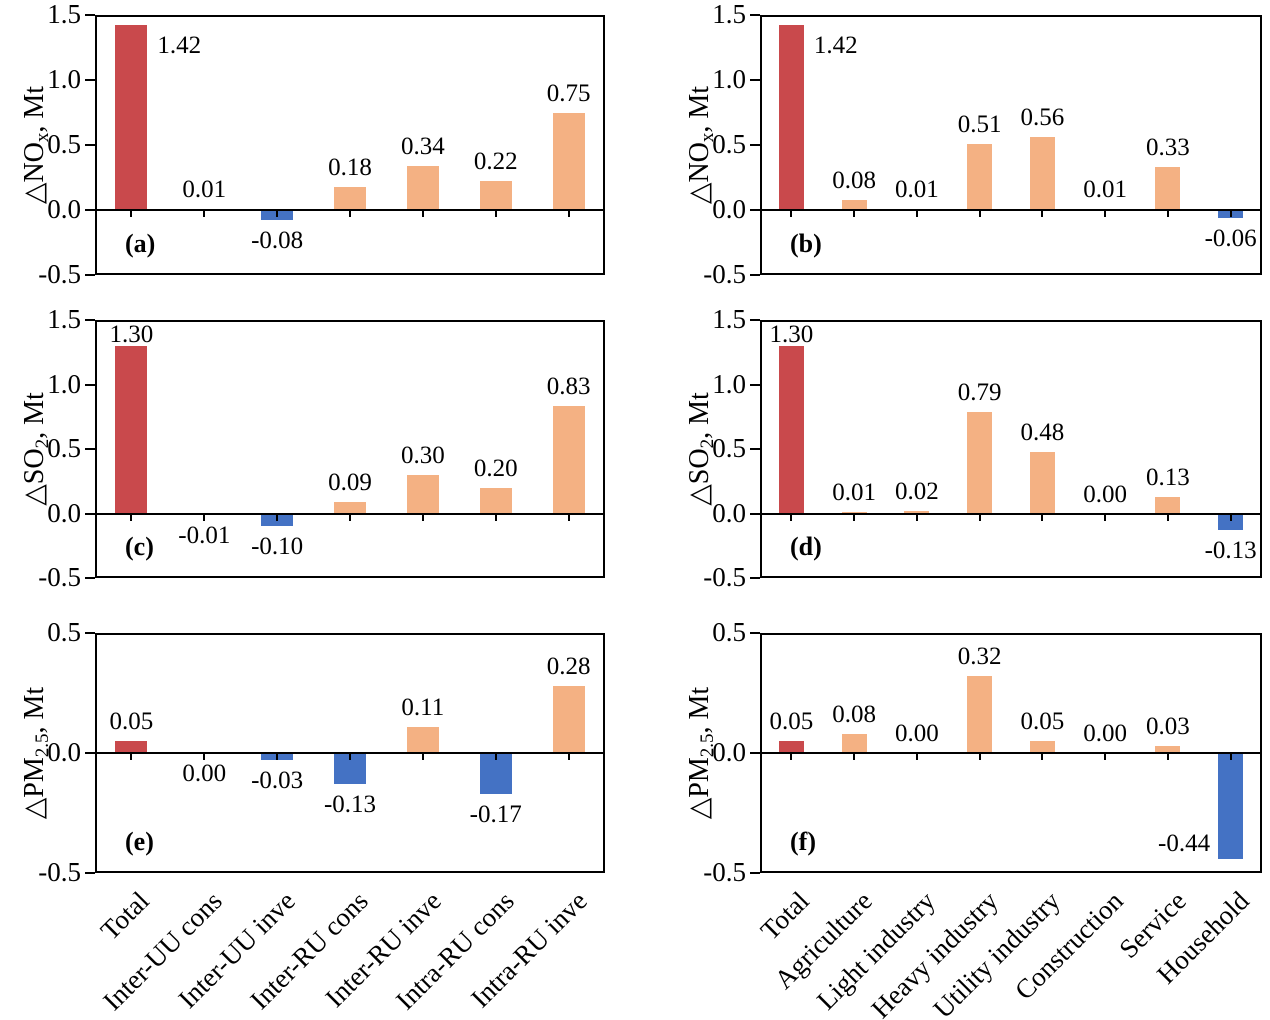 The image size is (1270, 1020). I want to click on value-label: 1.42, so click(835, 45).